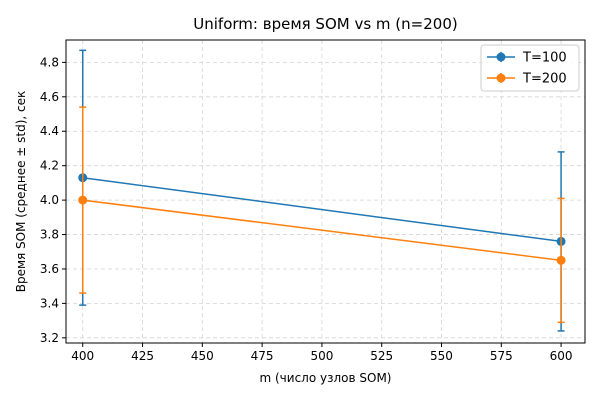 Image resolution: width=600 pixels, height=400 pixels. What do you see at coordinates (441, 356) in the screenshot?
I see `x-tick-label: 550` at bounding box center [441, 356].